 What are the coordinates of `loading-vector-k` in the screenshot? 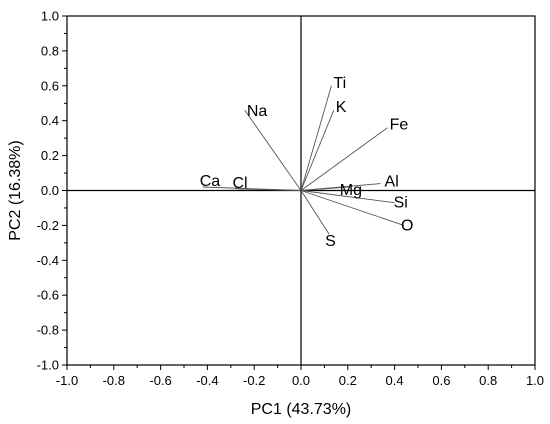 It's located at (317, 150).